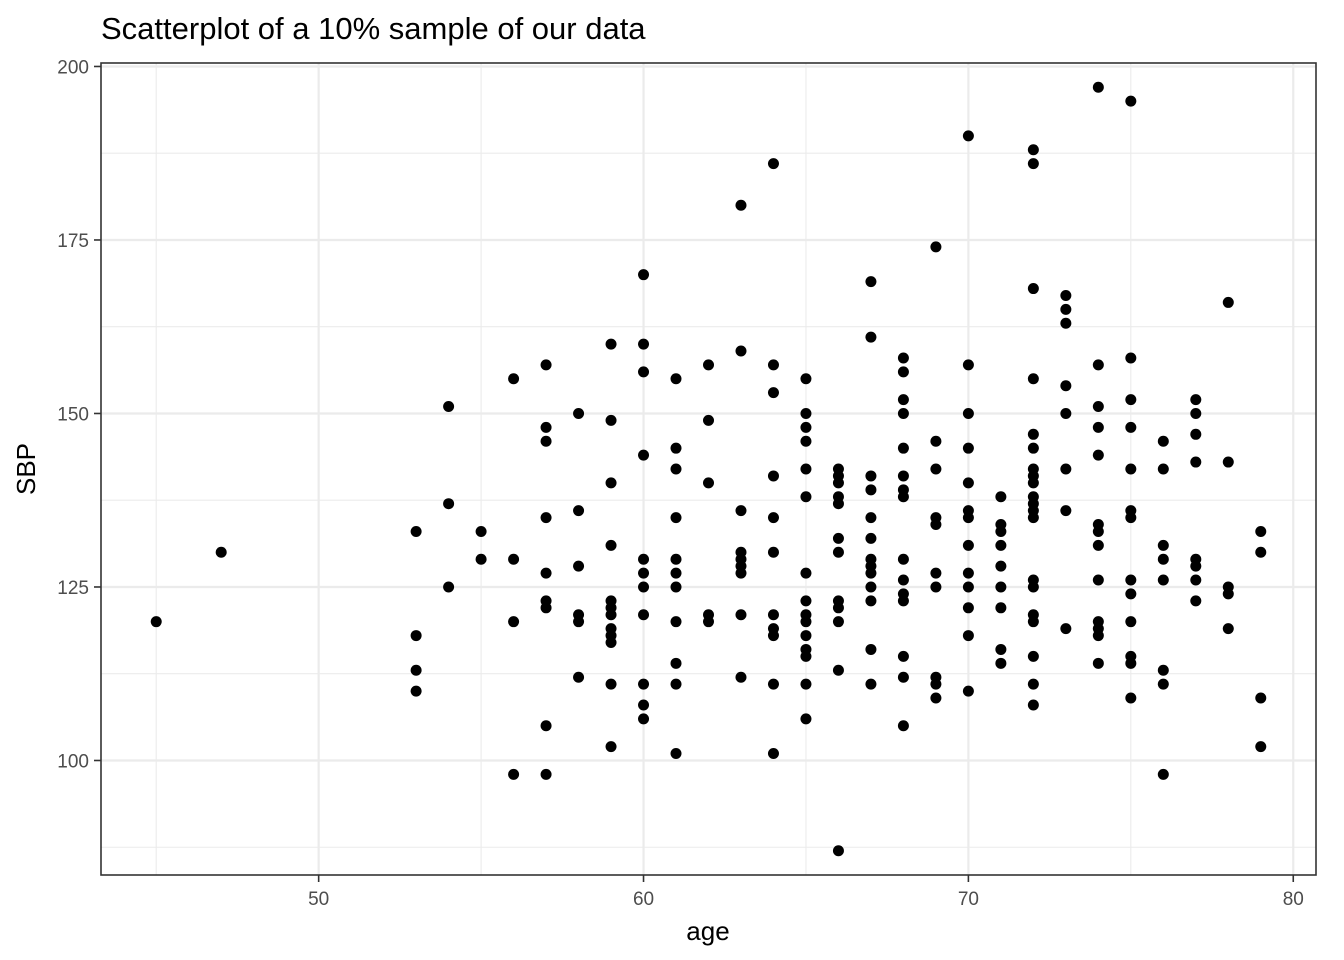 The image size is (1344, 960). What do you see at coordinates (73, 67) in the screenshot?
I see `y-tick-label: 200` at bounding box center [73, 67].